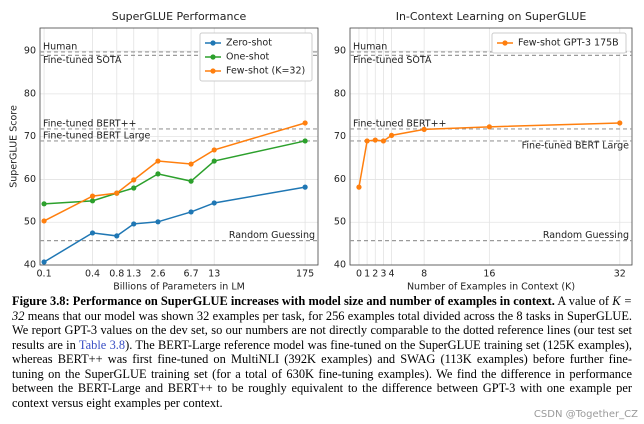  What do you see at coordinates (491, 16) in the screenshot?
I see `chart-title: In-Context Learning on SuperGLUE` at bounding box center [491, 16].